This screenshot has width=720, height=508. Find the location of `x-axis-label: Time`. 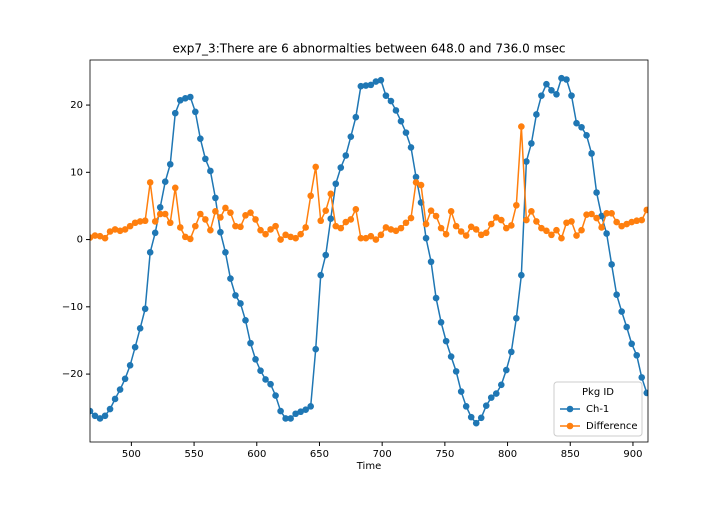

x-axis-label: Time is located at coordinates (368, 466).